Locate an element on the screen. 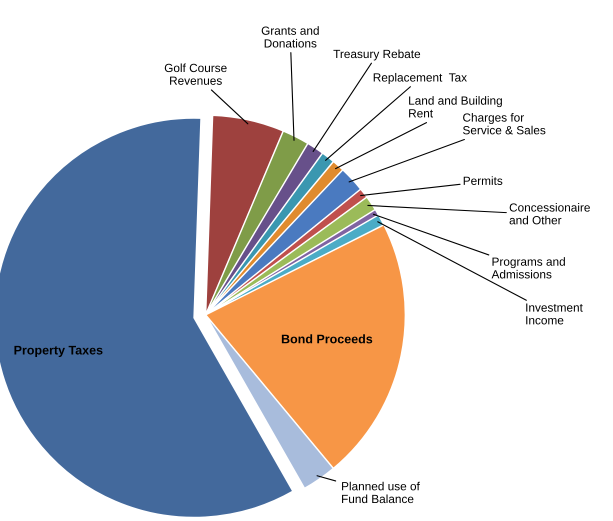 This screenshot has height=521, width=613. slice-label: Golf Course Revenues is located at coordinates (195, 74).